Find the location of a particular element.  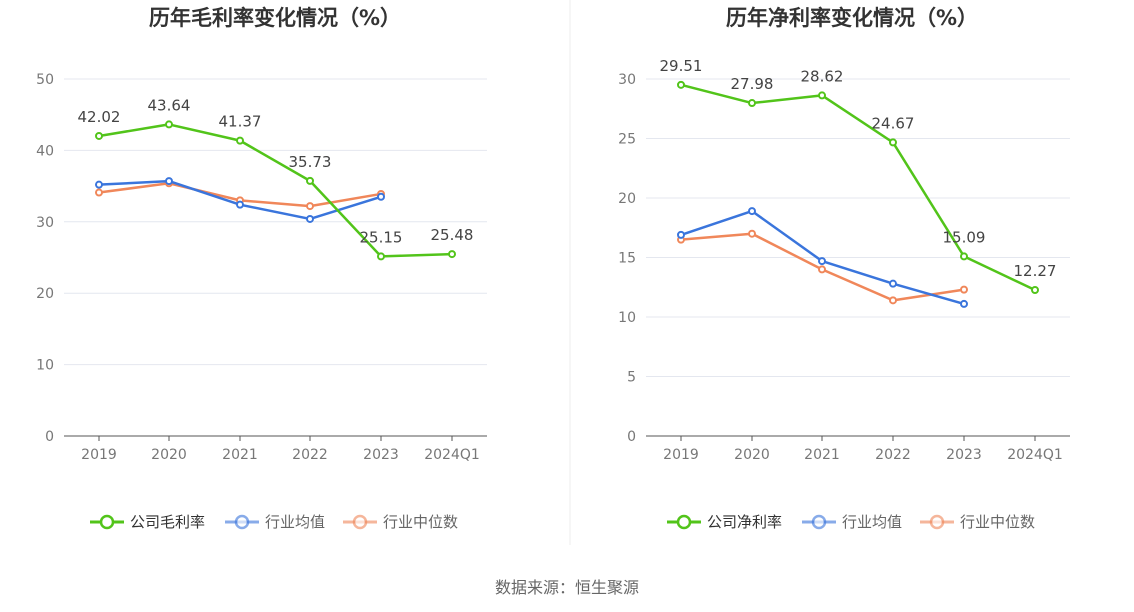

chart2-series-line-company is located at coordinates (858, 187).